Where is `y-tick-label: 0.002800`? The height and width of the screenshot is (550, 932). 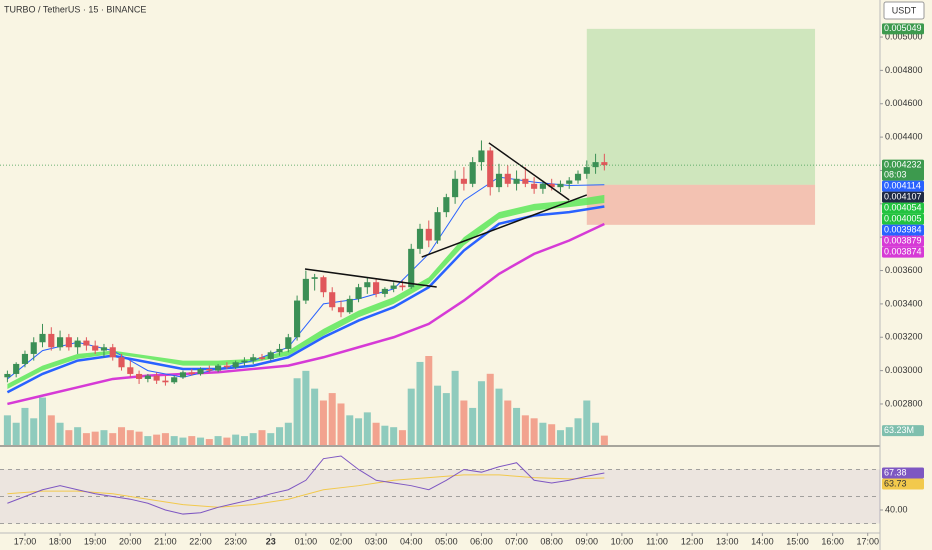
y-tick-label: 0.002800 is located at coordinates (904, 403).